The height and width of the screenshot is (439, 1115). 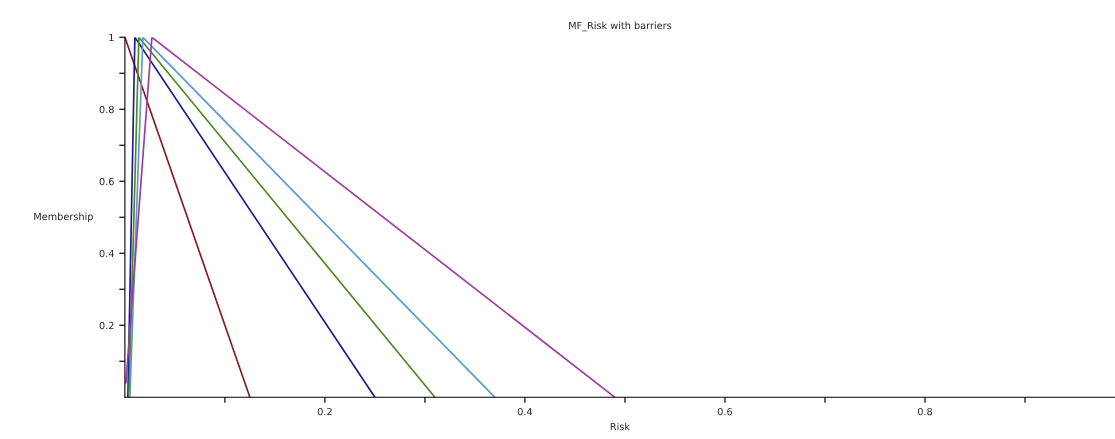 I want to click on x-tick-label: 0.2, so click(x=324, y=411).